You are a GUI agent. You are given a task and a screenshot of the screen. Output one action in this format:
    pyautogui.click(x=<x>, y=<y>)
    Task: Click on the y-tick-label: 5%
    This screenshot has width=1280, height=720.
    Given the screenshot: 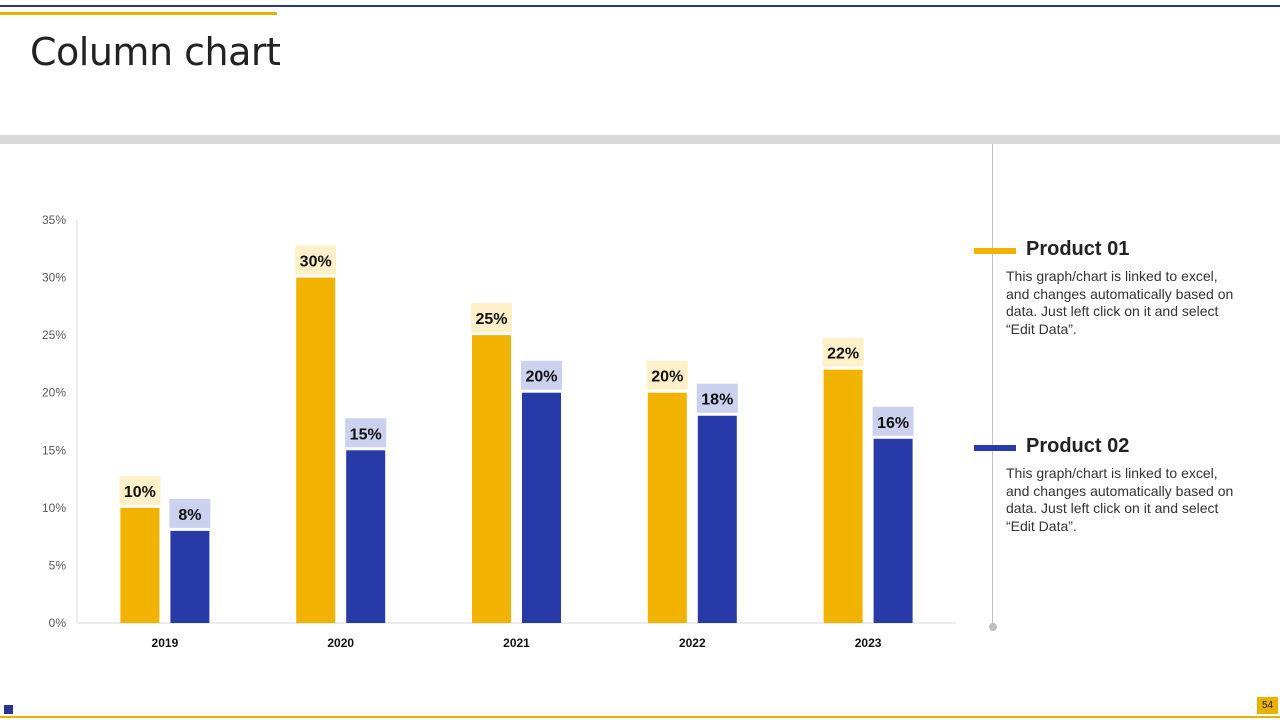 What is the action you would take?
    pyautogui.click(x=58, y=565)
    